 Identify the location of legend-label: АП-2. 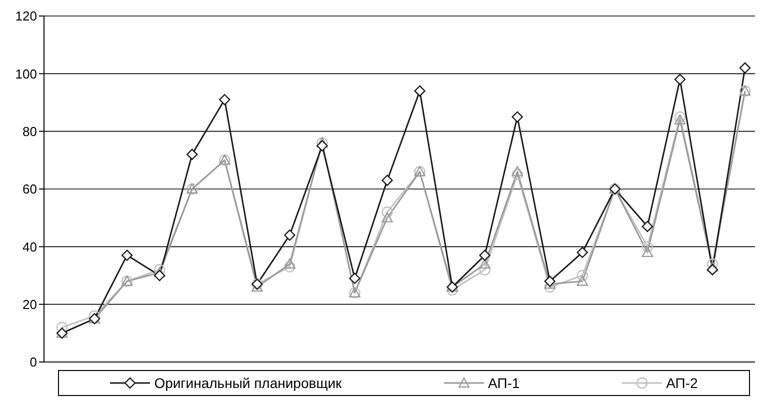
(682, 383).